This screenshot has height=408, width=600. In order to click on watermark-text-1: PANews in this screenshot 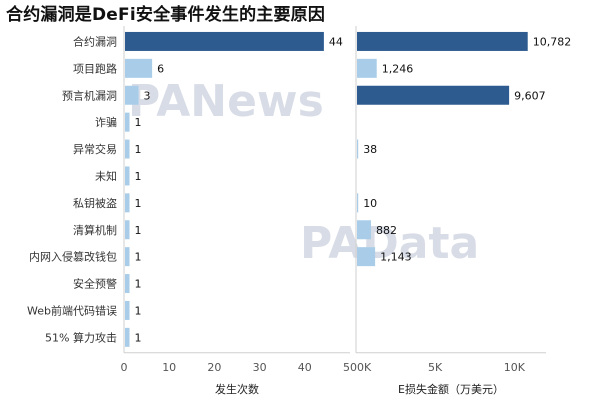, I will do `click(226, 101)`.